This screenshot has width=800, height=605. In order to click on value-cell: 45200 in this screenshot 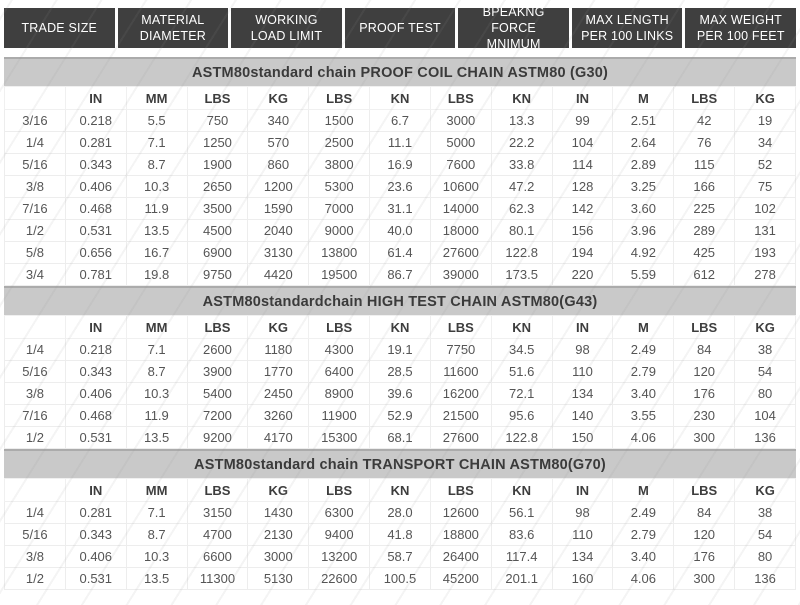, I will do `click(460, 578)`.